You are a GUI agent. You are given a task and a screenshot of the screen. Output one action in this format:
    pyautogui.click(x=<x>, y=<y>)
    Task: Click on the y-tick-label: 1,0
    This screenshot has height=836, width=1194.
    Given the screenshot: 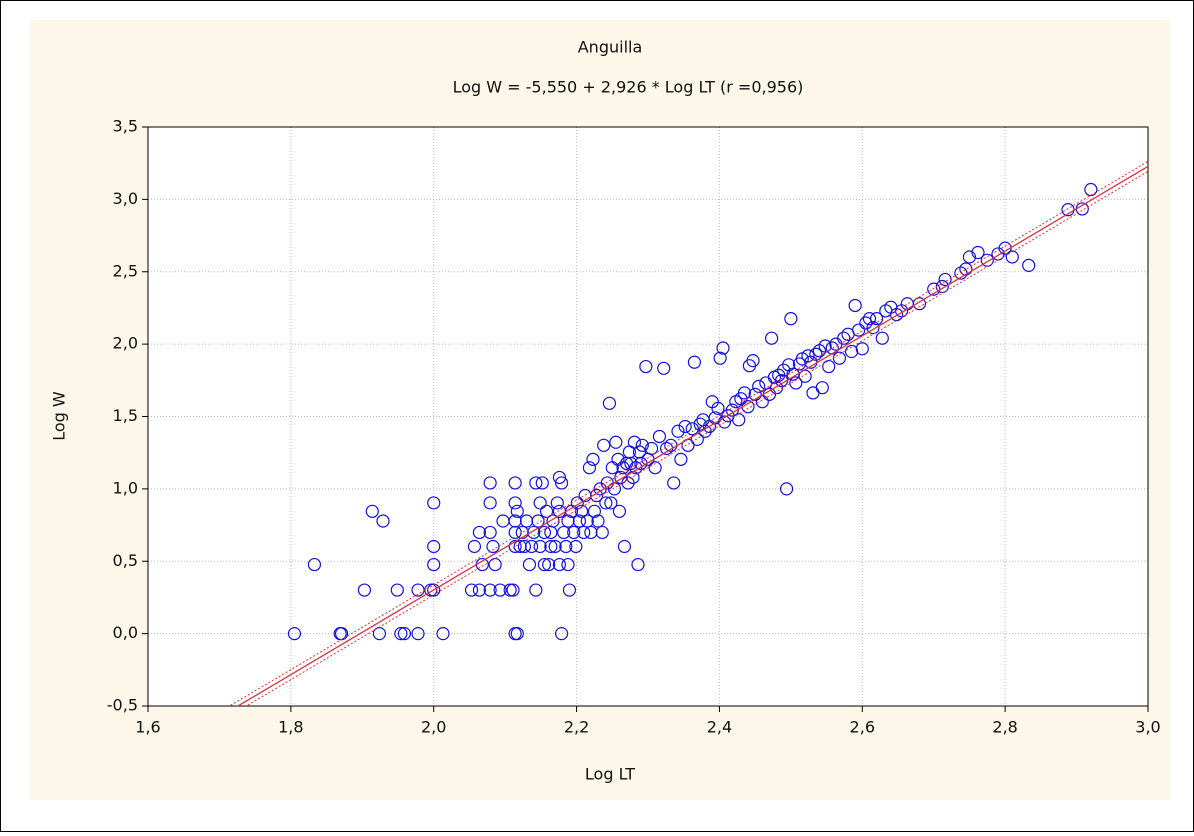 What is the action you would take?
    pyautogui.click(x=125, y=487)
    